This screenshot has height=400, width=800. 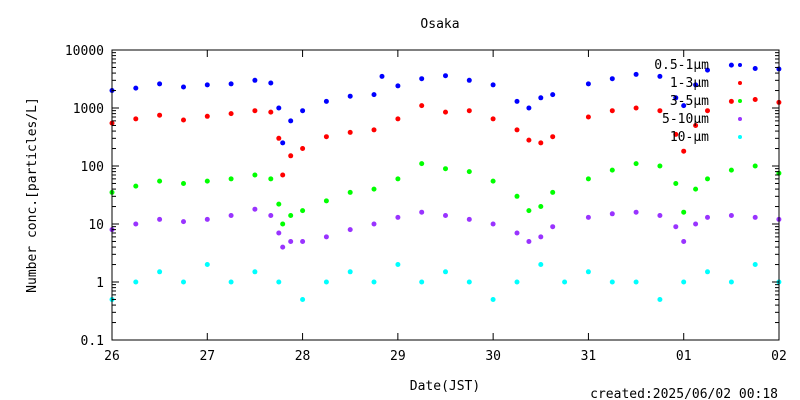 What do you see at coordinates (689, 83) in the screenshot?
I see `legend-label: 1-3μm` at bounding box center [689, 83].